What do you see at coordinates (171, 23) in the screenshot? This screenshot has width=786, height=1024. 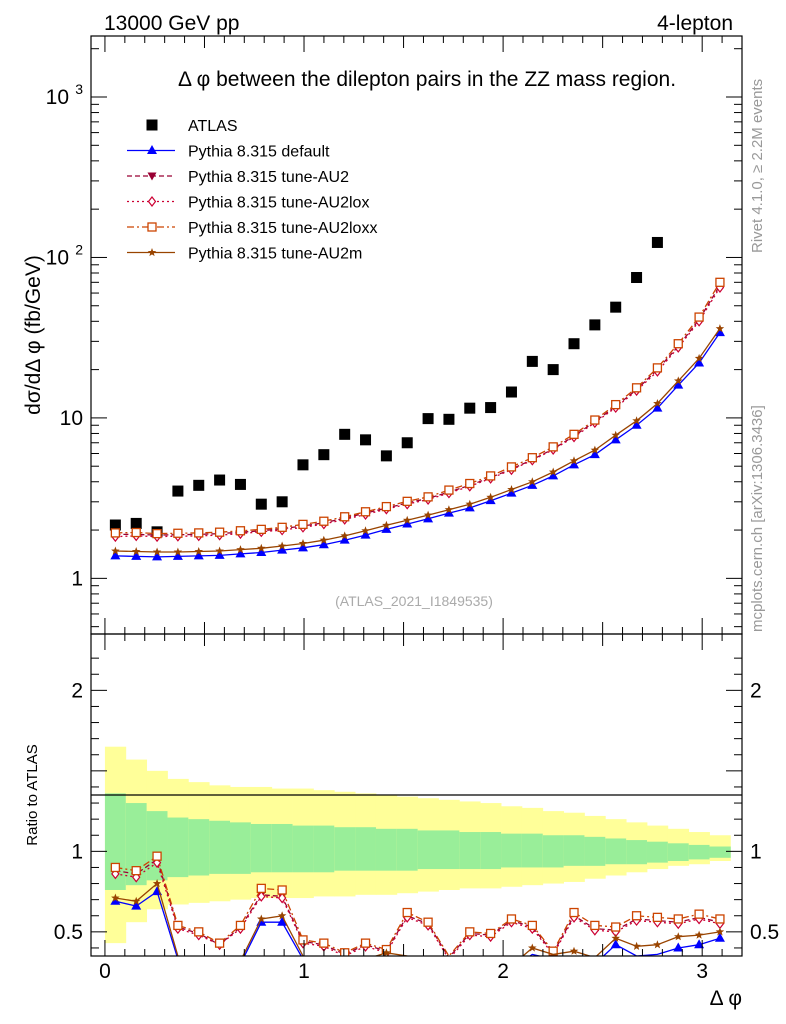 I see `energy-label: 13000 GeV pp` at bounding box center [171, 23].